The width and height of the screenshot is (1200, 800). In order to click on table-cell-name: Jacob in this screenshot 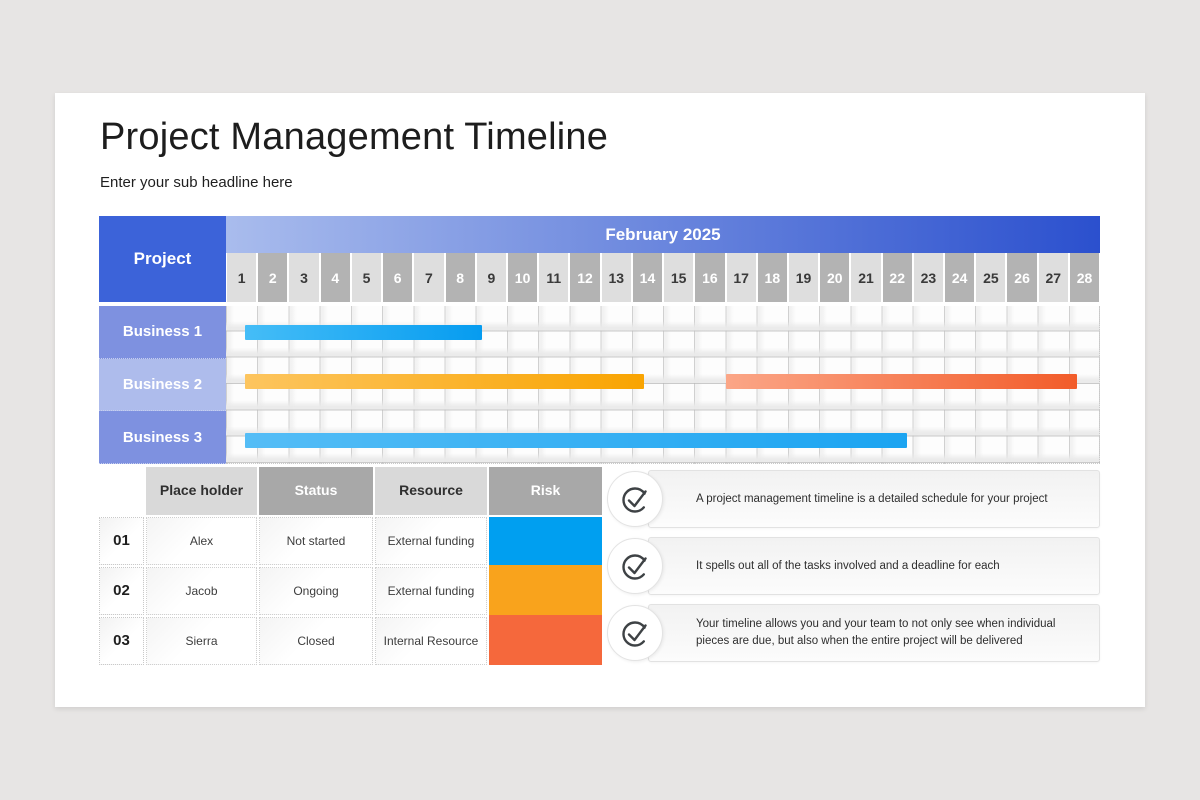, I will do `click(201, 591)`.